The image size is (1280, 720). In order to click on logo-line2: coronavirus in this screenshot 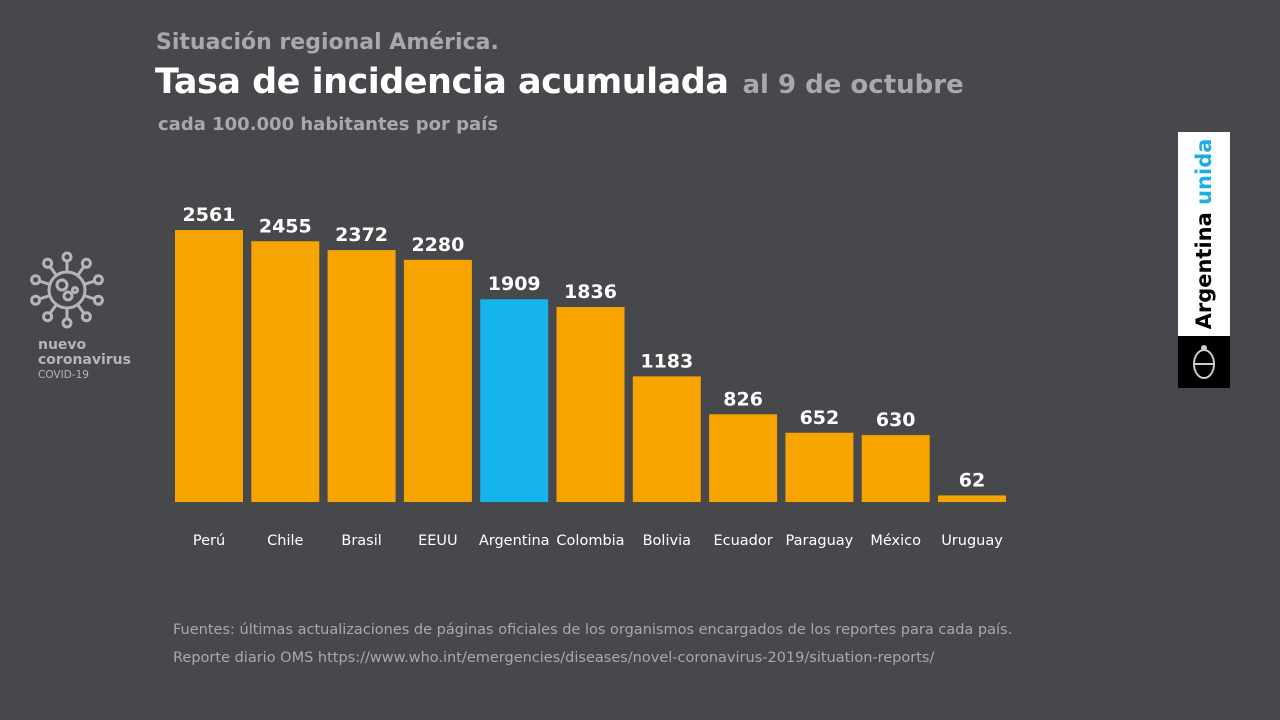, I will do `click(84, 360)`.